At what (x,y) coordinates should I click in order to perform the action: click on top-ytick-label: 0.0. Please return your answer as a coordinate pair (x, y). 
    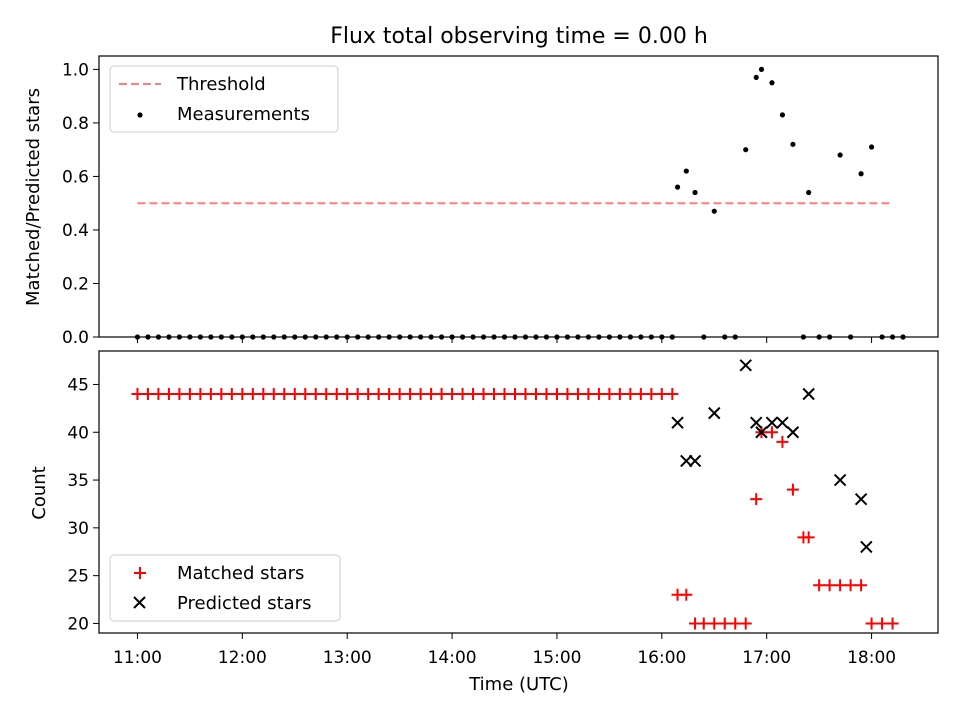
    Looking at the image, I should click on (75, 338).